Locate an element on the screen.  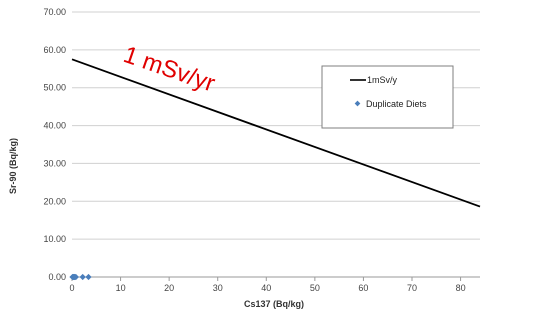
x-tick-label: 20 is located at coordinates (169, 288).